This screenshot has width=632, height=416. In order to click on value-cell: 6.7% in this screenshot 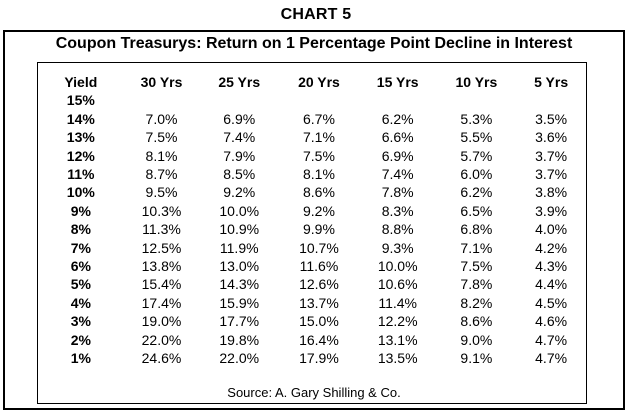, I will do `click(318, 118)`.